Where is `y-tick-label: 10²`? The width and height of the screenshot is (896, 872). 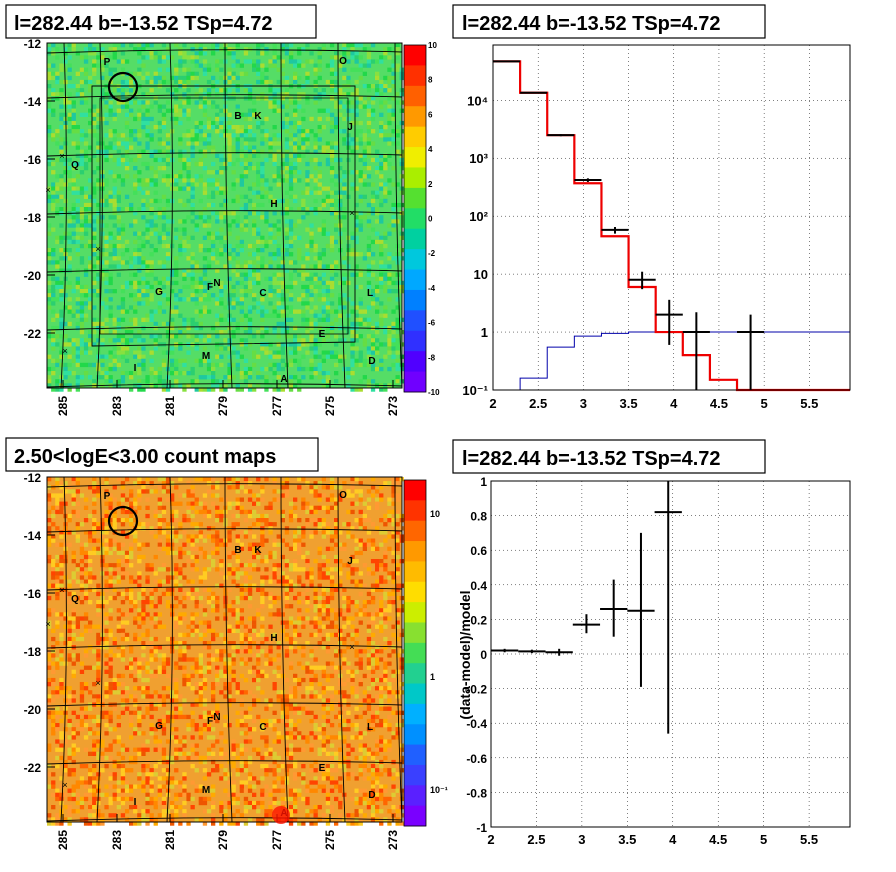
y-tick-label: 10² is located at coordinates (478, 216).